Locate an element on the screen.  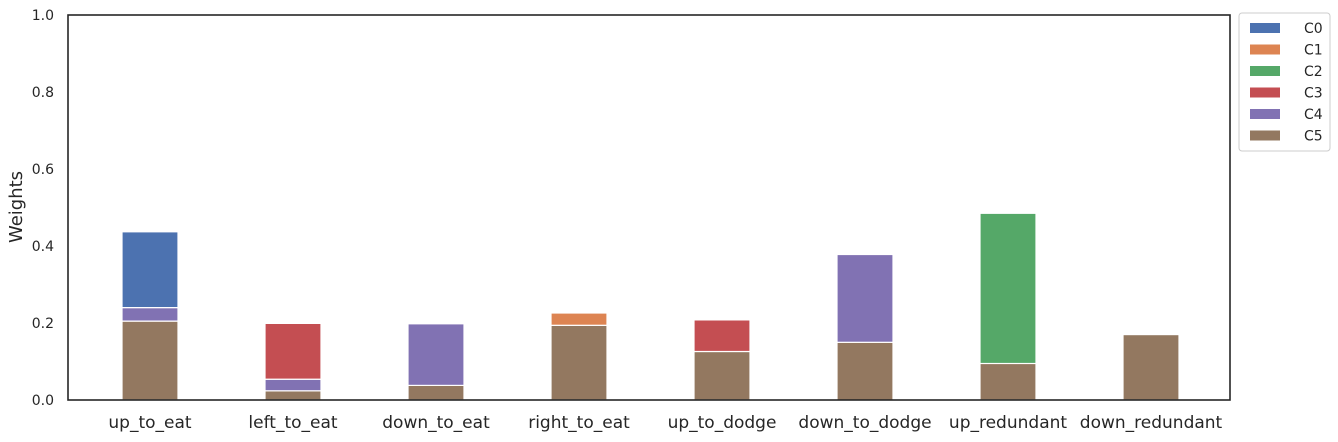
legend-label-C2: C2 is located at coordinates (1313, 72).